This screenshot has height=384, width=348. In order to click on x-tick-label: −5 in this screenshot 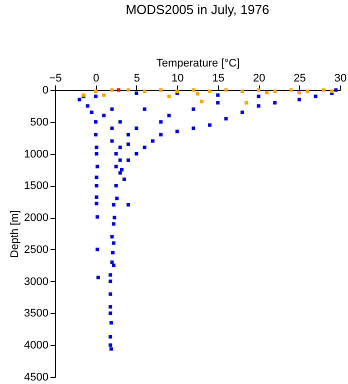, I will do `click(55, 78)`.